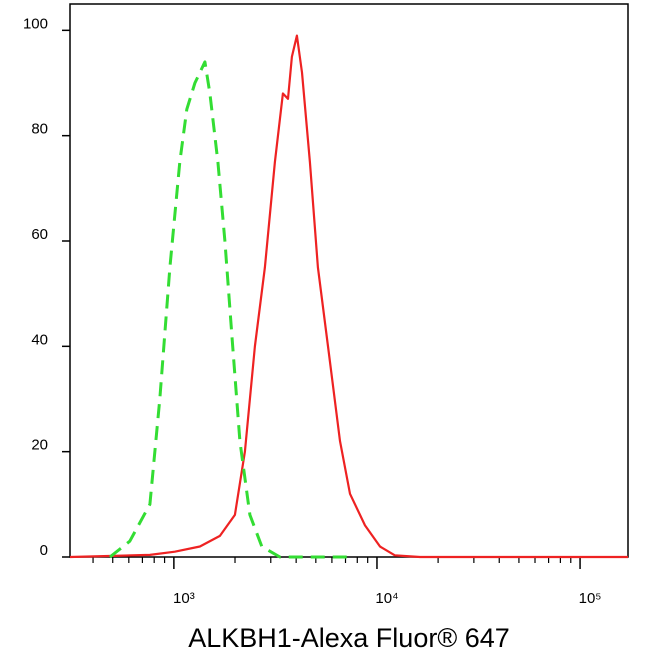 The image size is (650, 664). I want to click on y-tick-label: 0, so click(44, 550).